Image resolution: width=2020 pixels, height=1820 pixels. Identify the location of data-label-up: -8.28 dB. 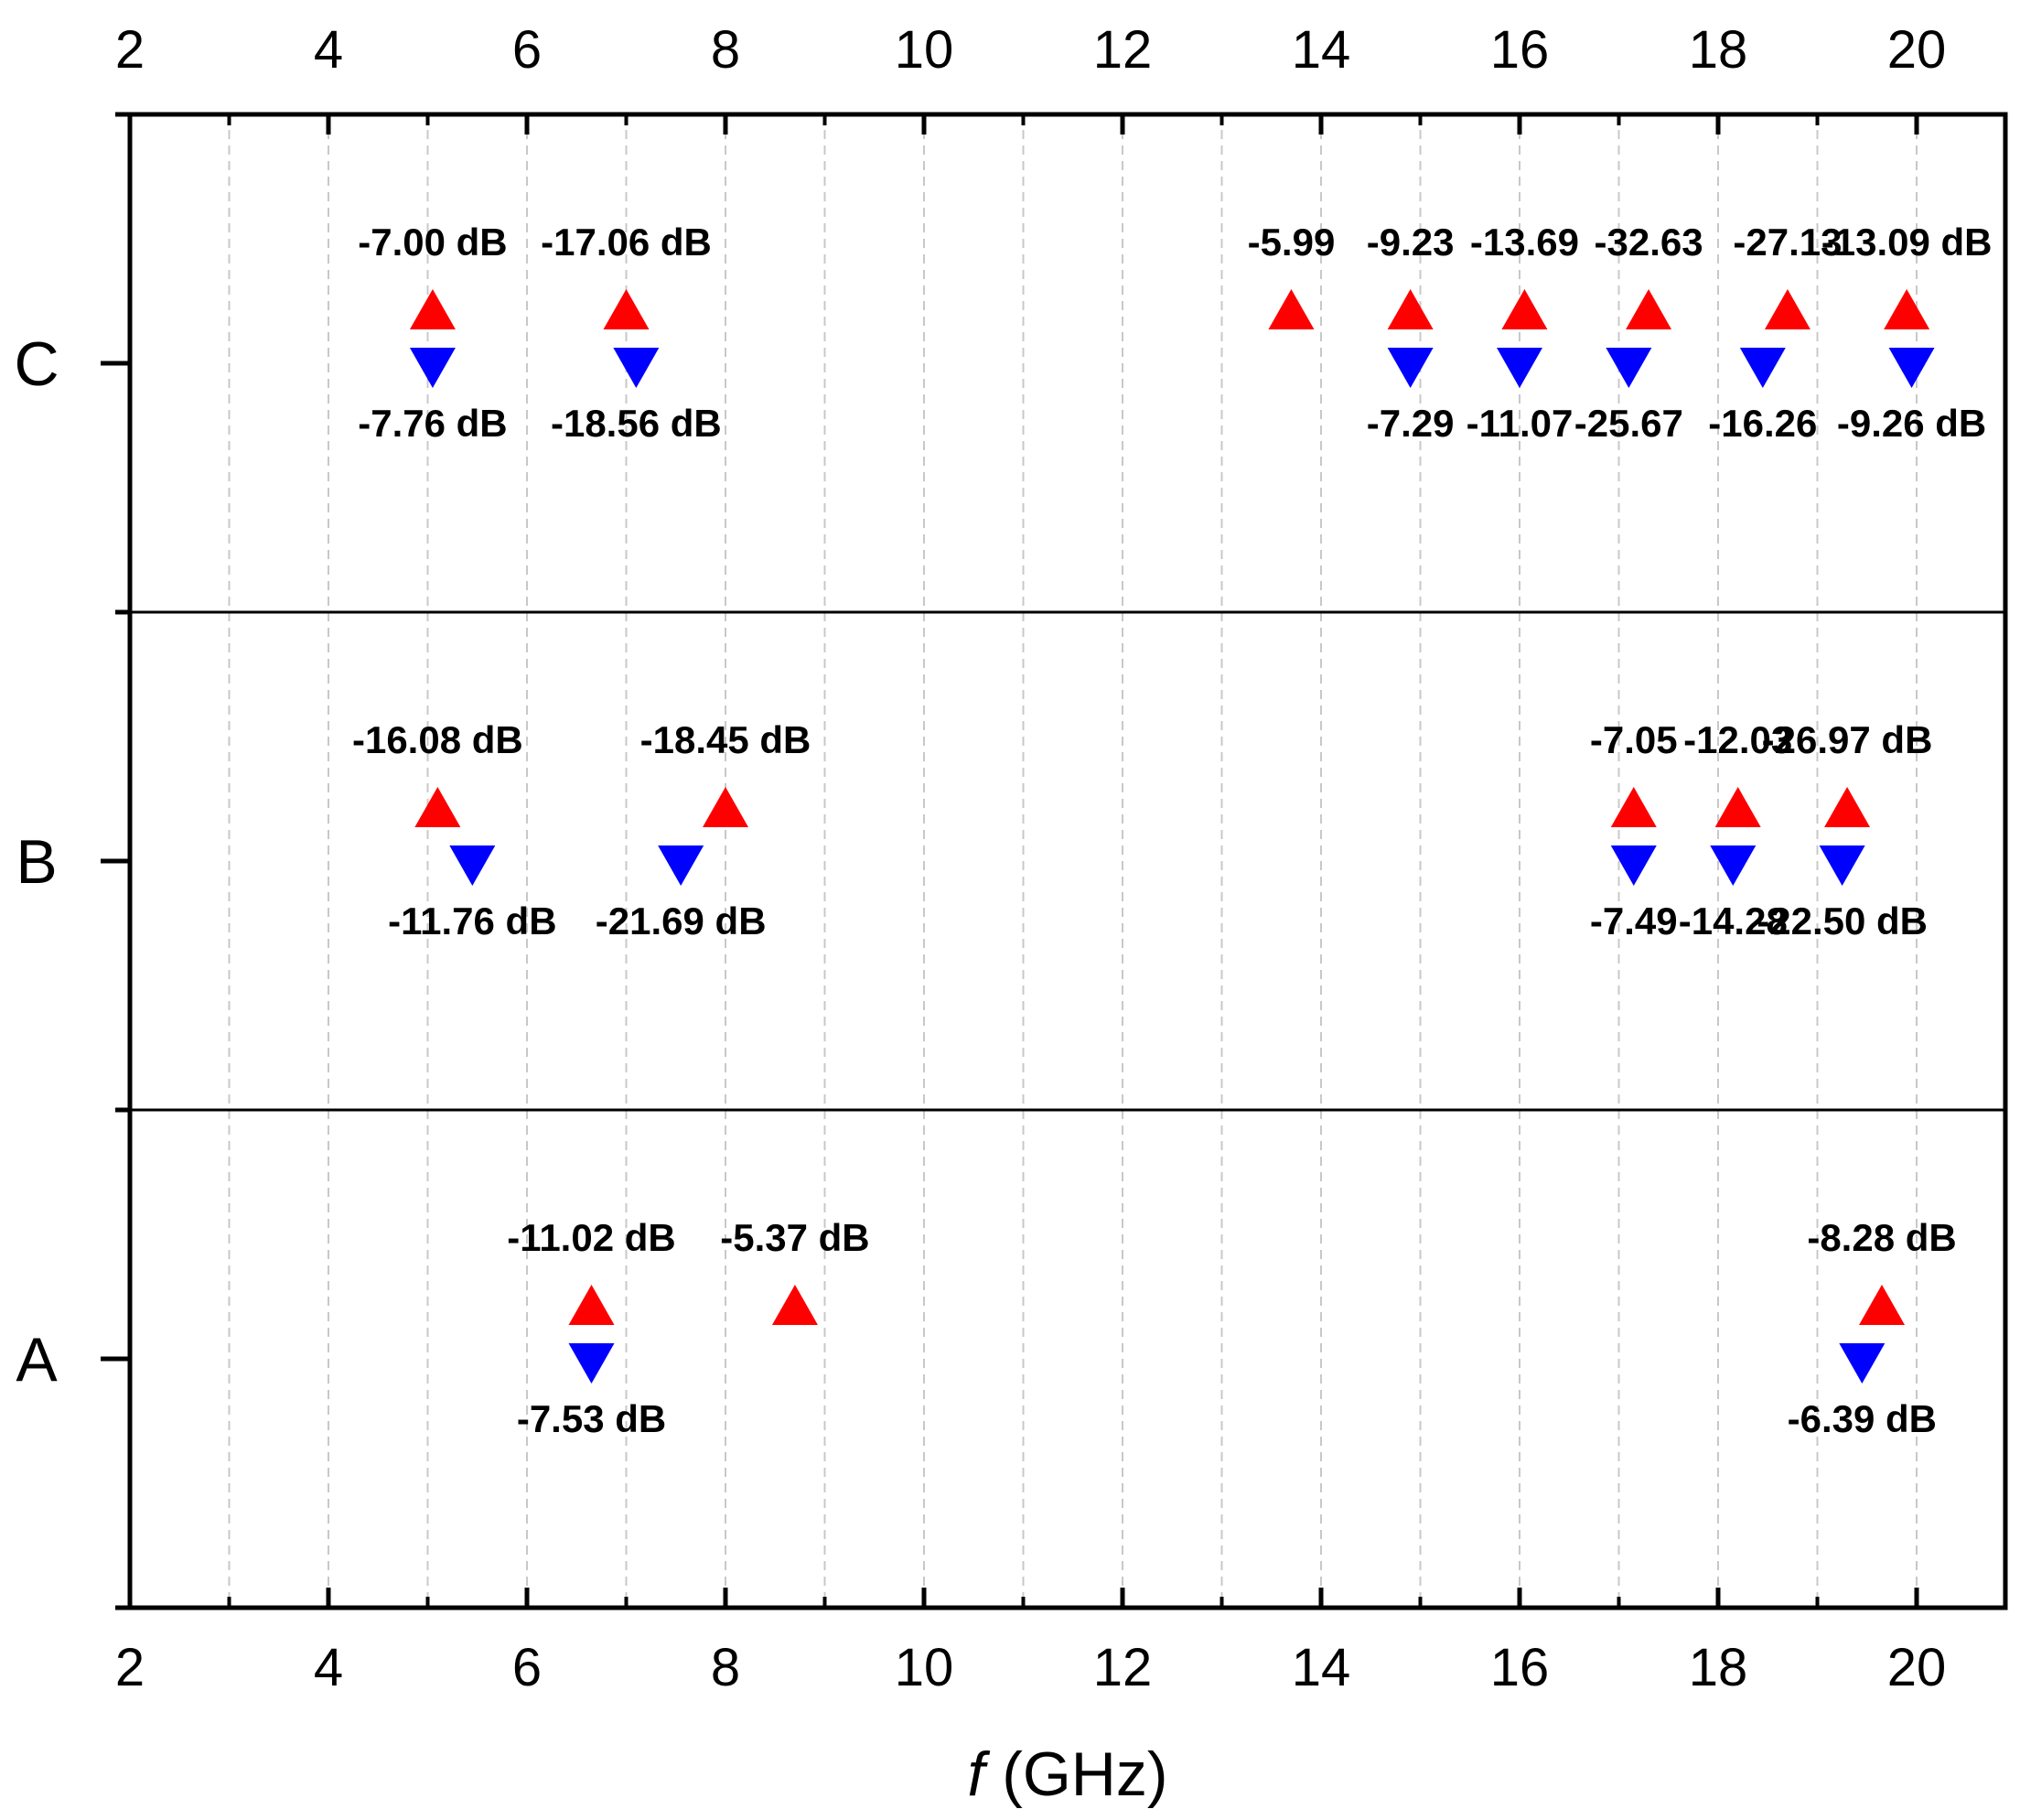
(1881, 1237).